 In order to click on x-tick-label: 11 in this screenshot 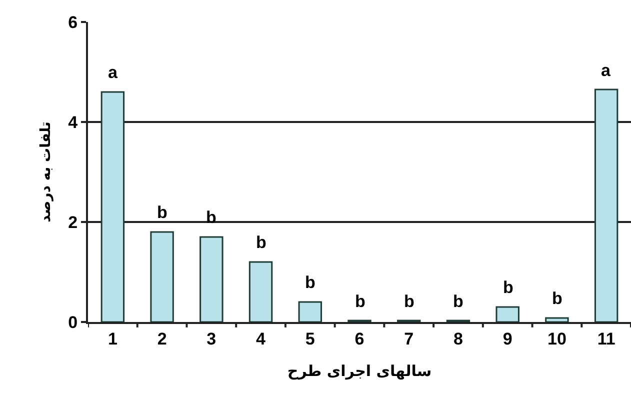, I will do `click(606, 338)`.